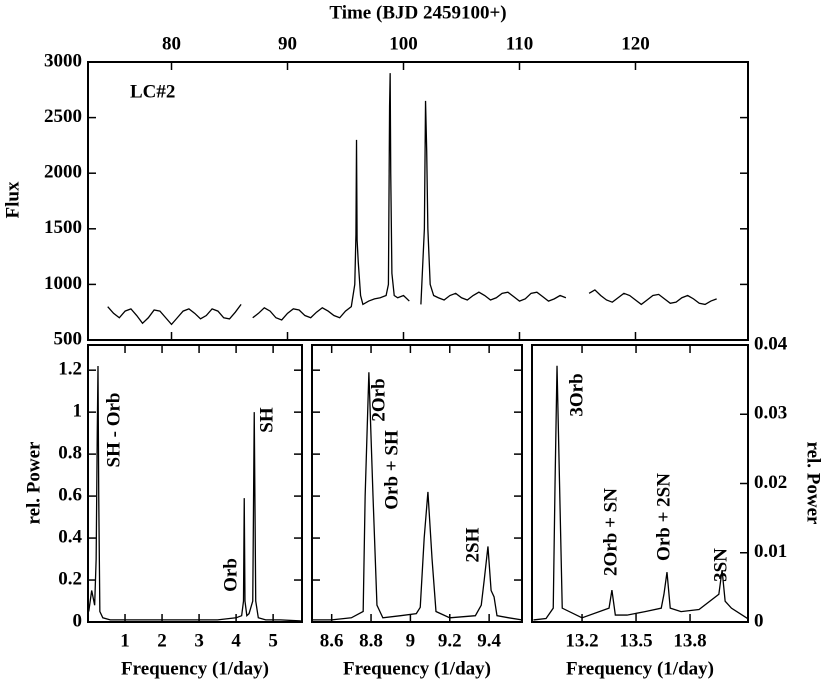  Describe the element at coordinates (63, 172) in the screenshot. I see `y-tick-label: 2000` at that location.